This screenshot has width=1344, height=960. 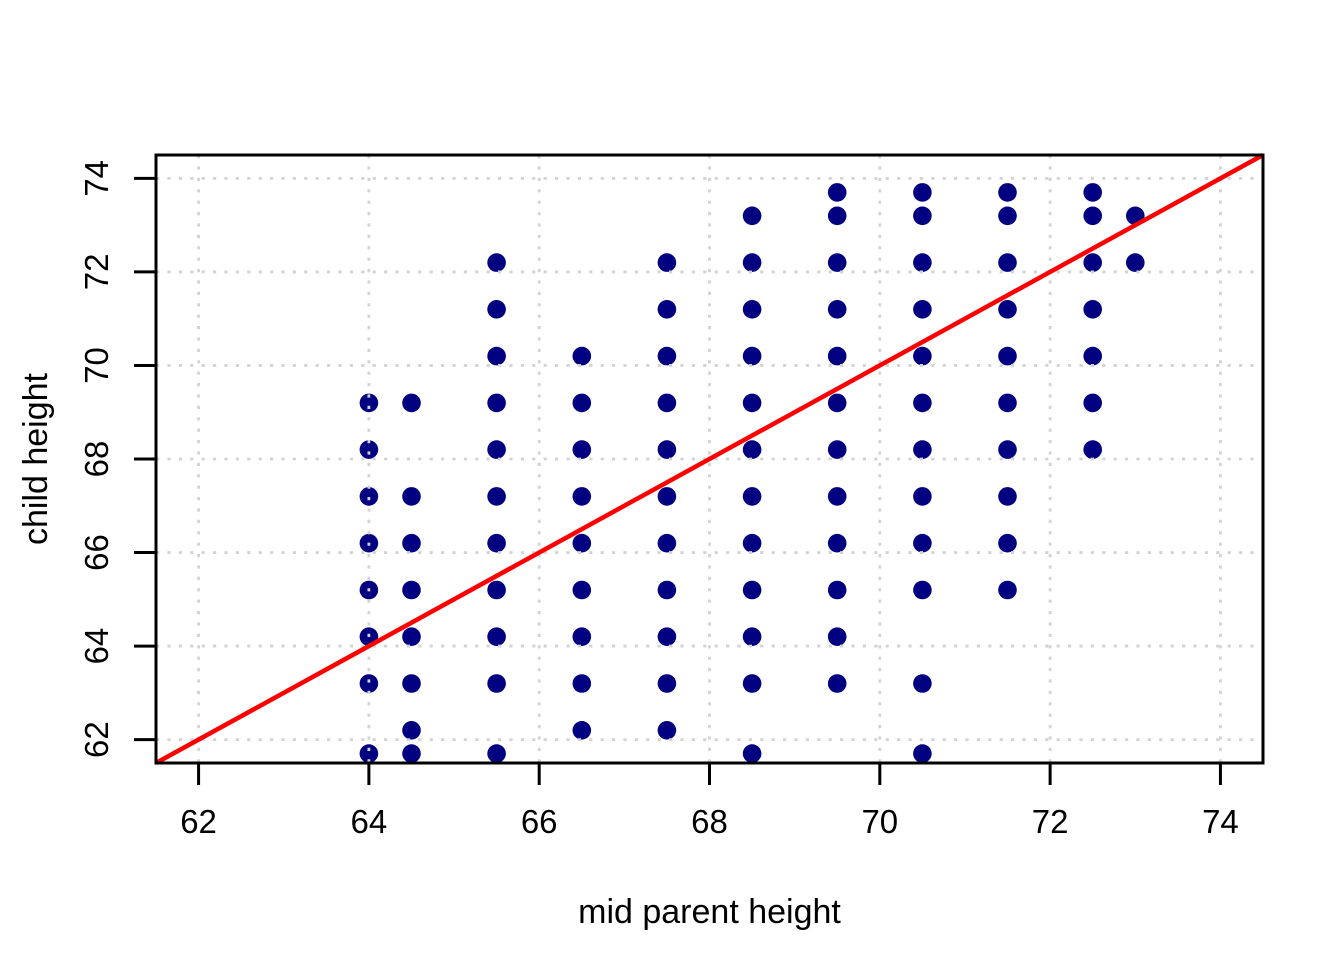 What do you see at coordinates (539, 821) in the screenshot?
I see `x-tick-label: 66` at bounding box center [539, 821].